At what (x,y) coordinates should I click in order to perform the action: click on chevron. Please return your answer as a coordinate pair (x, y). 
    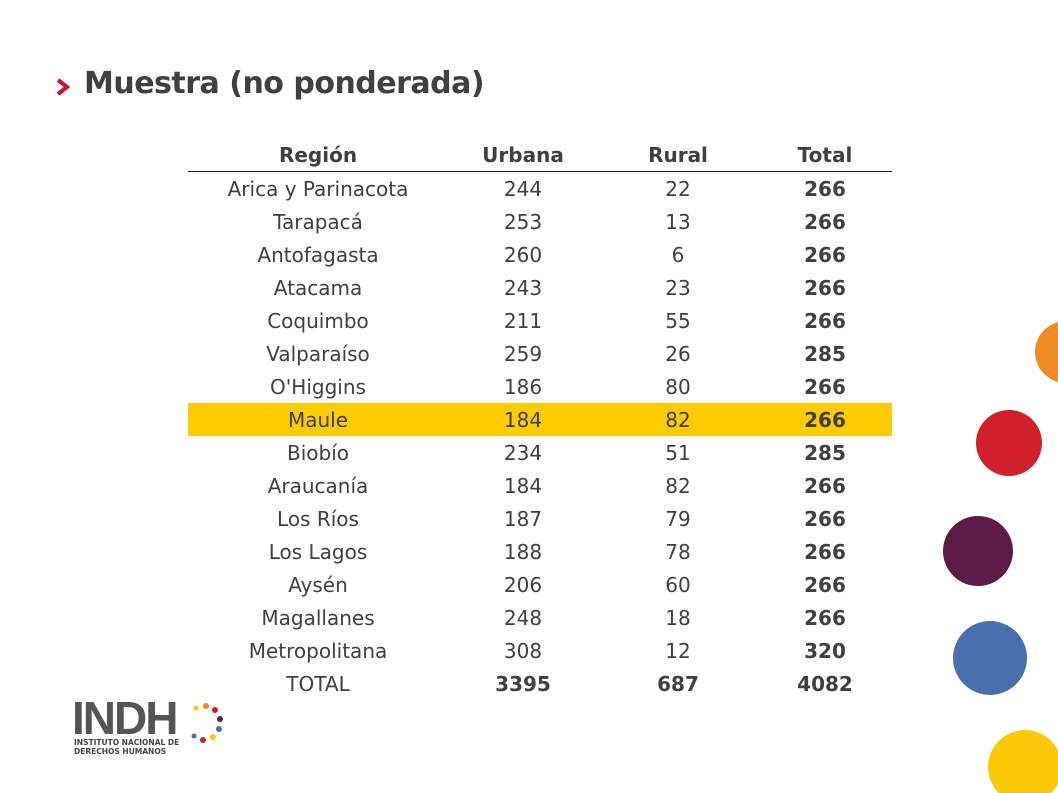
    Looking at the image, I should click on (63, 87).